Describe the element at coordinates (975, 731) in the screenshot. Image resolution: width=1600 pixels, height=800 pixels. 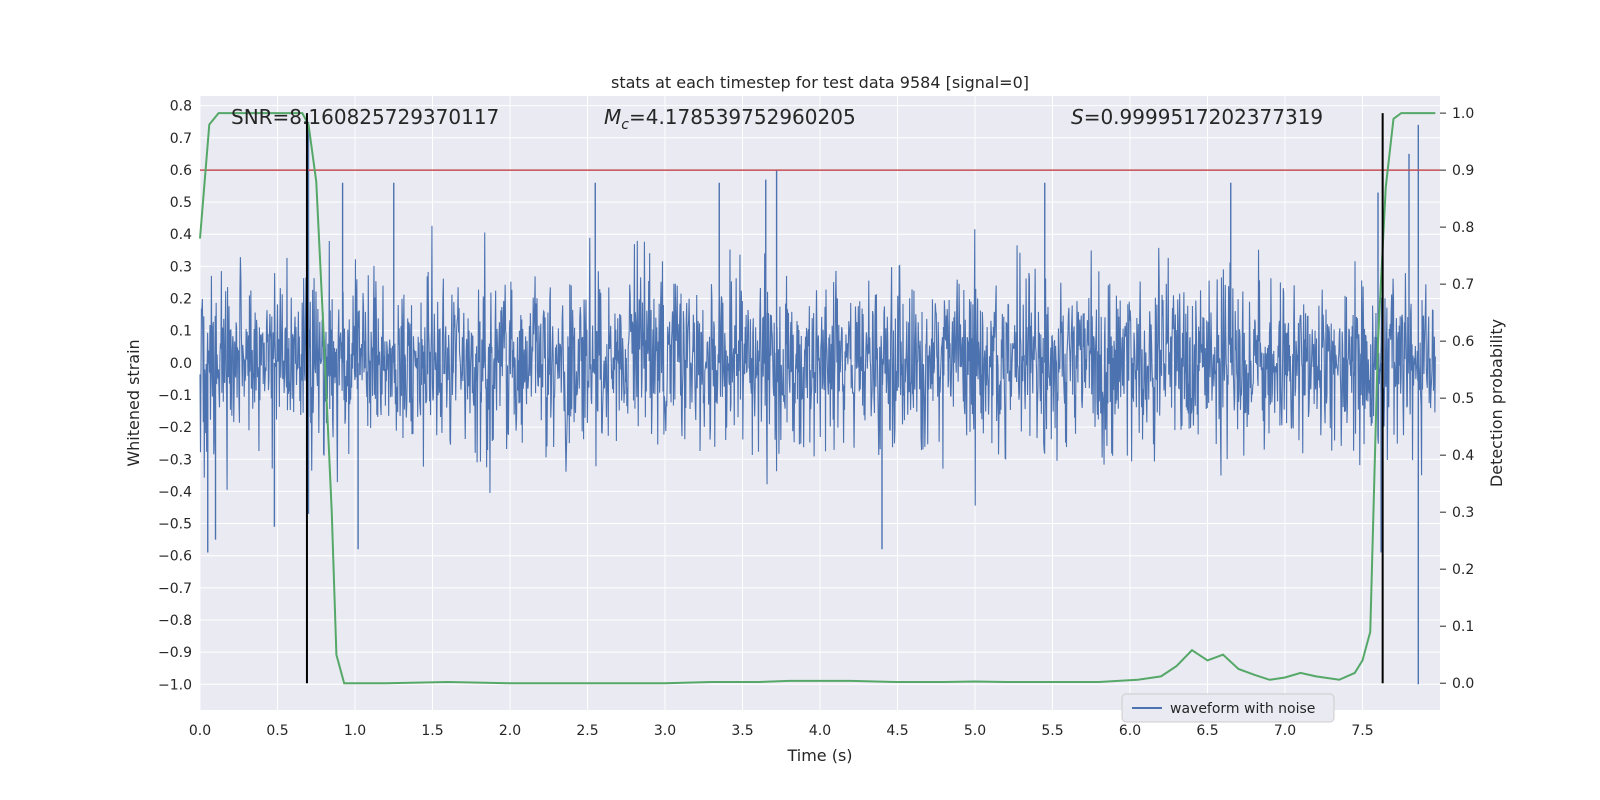
I see `x-tick-label: 5.0` at that location.